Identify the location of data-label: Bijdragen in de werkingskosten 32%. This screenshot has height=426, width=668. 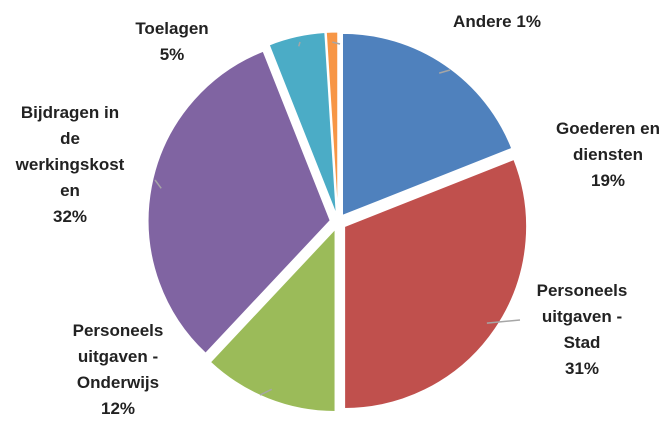
(70, 165).